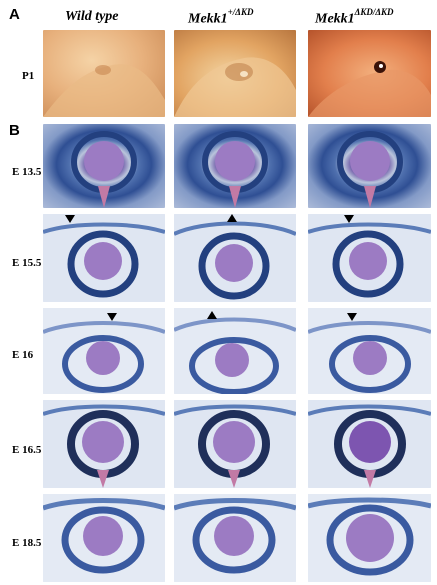 The height and width of the screenshot is (585, 437). I want to click on histology-e18-5-homozygous, so click(369, 538).